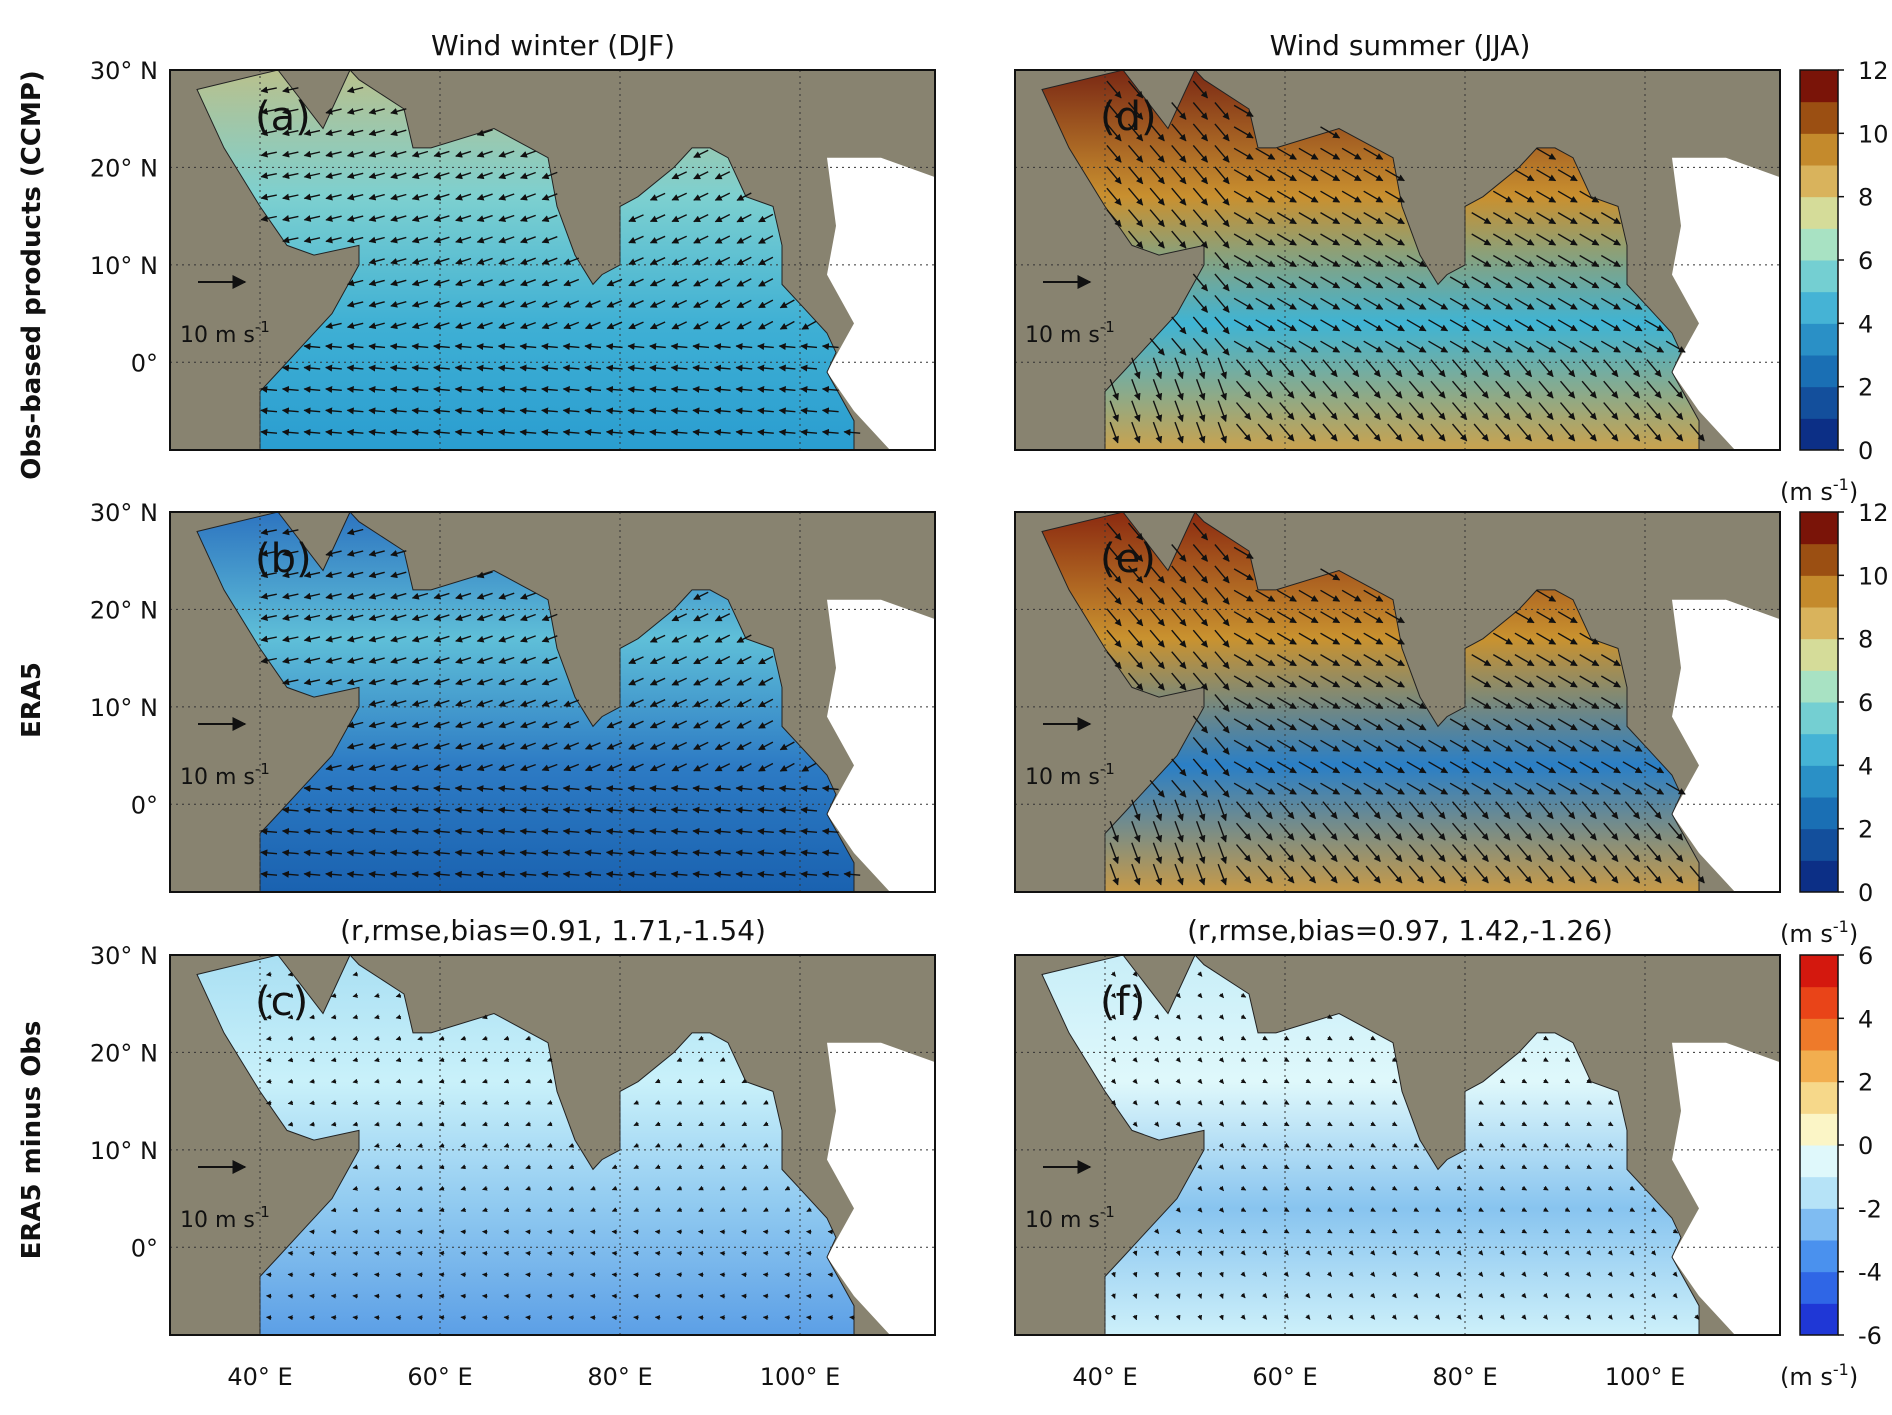 Image resolution: width=1892 pixels, height=1415 pixels. What do you see at coordinates (1834, 281) in the screenshot?
I see `colorbar-d: 0 2 4 6 8 10 12 (m s-1)` at bounding box center [1834, 281].